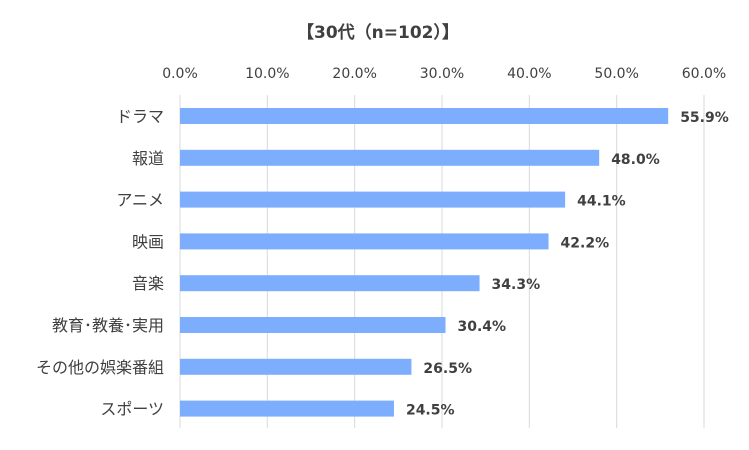 This screenshot has width=749, height=450. Describe the element at coordinates (704, 118) in the screenshot. I see `value-label: 55.9%` at that location.